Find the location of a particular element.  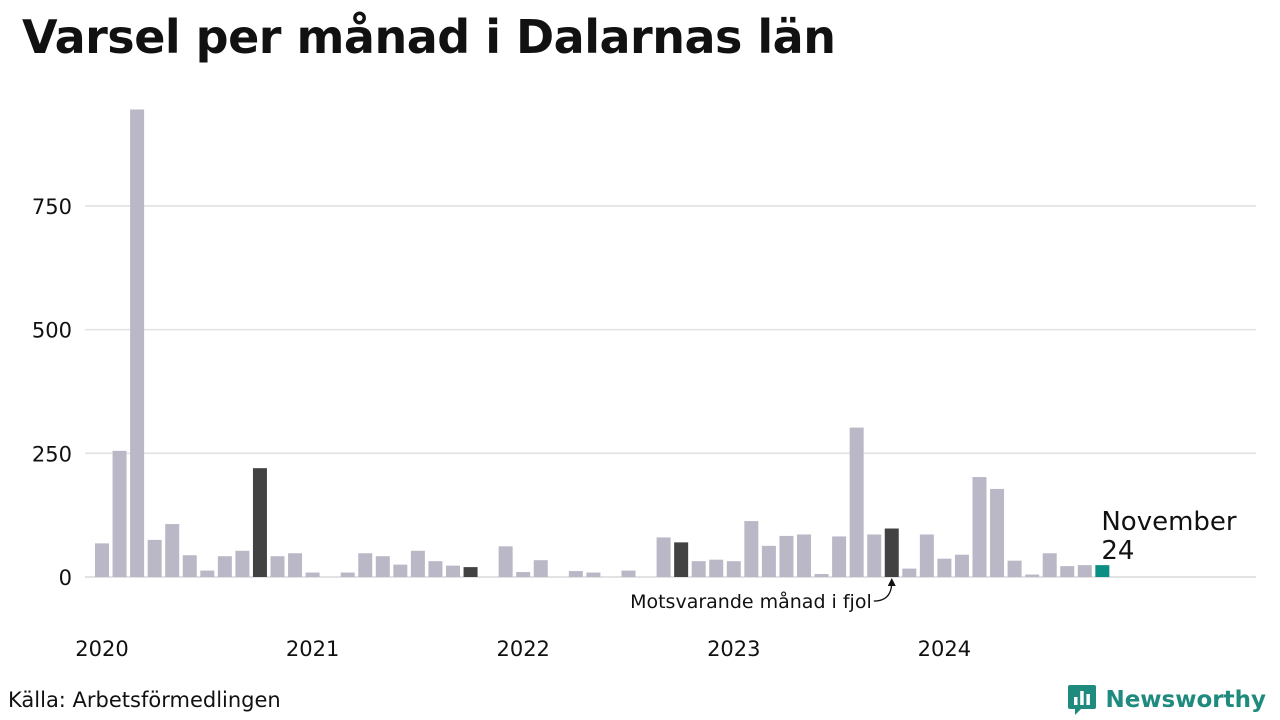

annotation-text: Motsvarande månad i fjol is located at coordinates (751, 601).